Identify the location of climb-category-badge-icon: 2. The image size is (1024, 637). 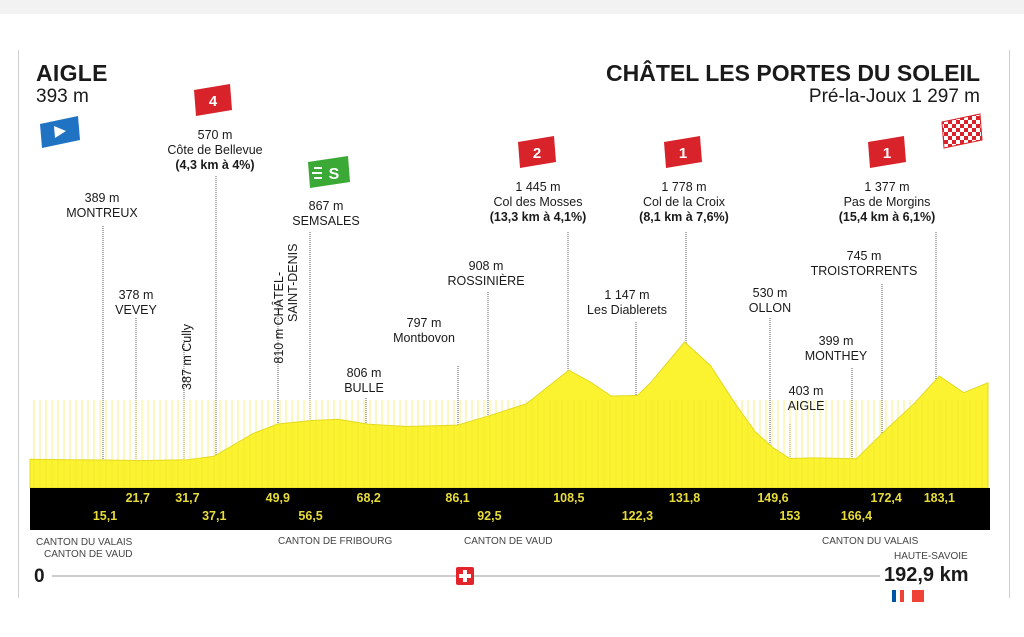
(537, 152).